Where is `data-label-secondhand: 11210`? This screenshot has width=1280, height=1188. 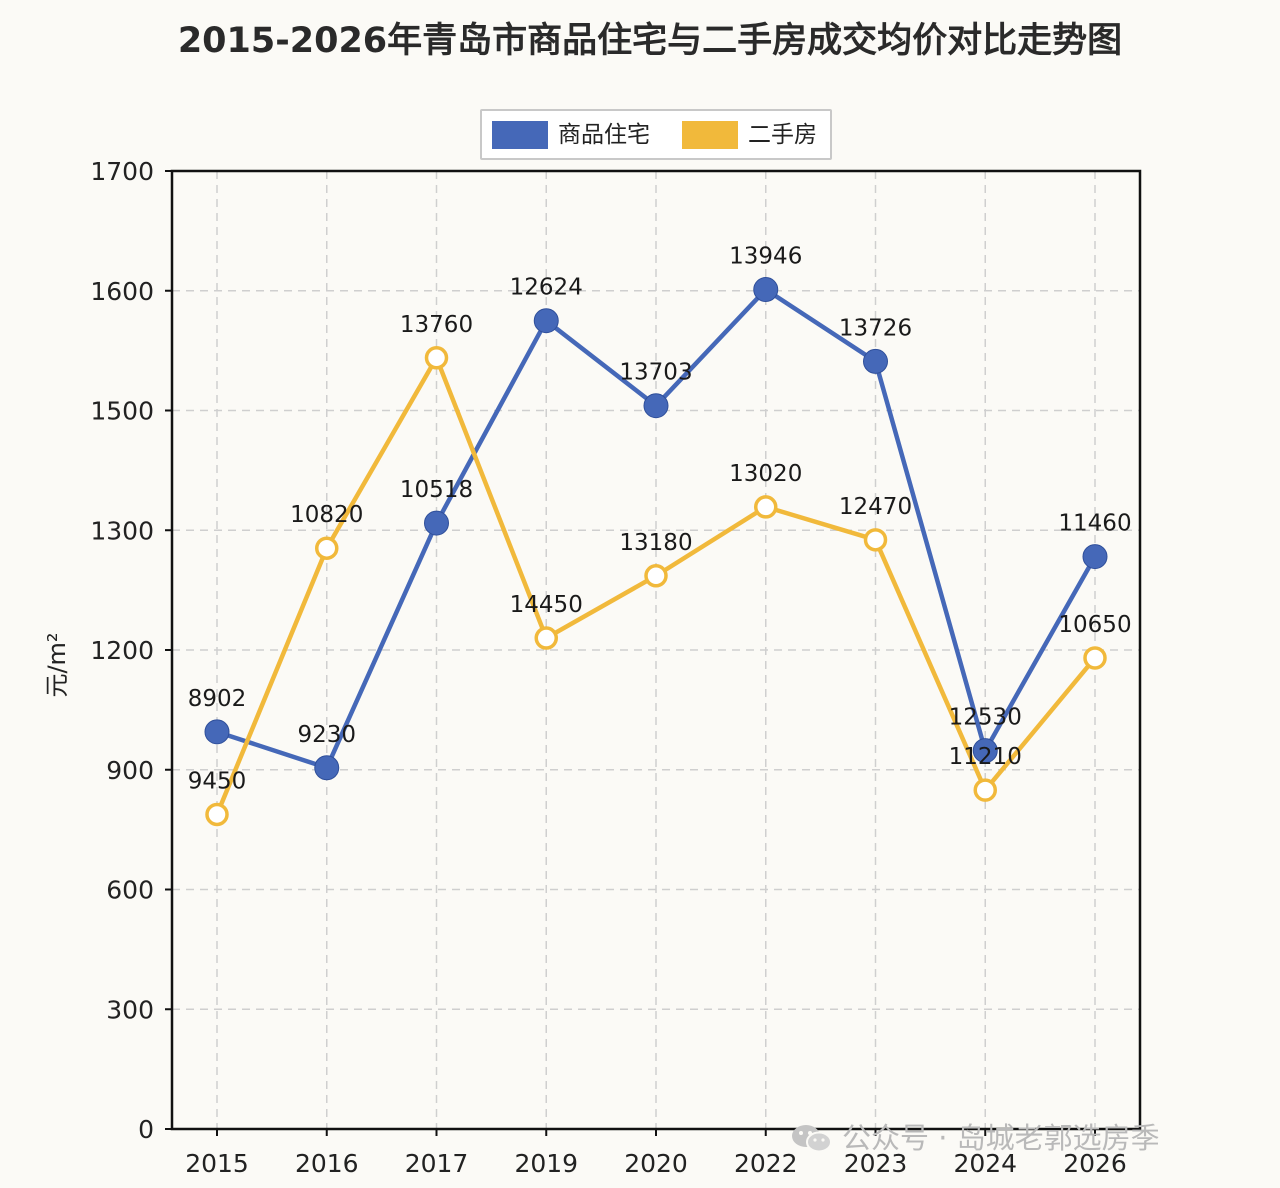
data-label-secondhand: 11210 is located at coordinates (985, 757).